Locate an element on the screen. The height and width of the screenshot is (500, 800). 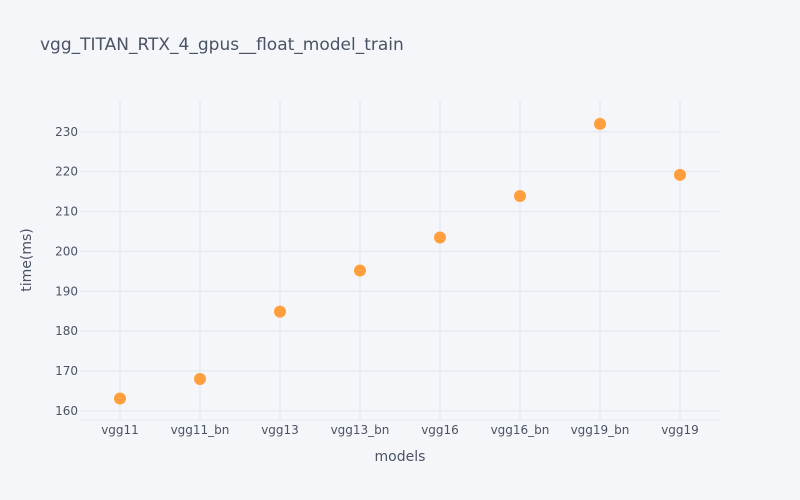
y-tick-label: 180 is located at coordinates (66, 331).